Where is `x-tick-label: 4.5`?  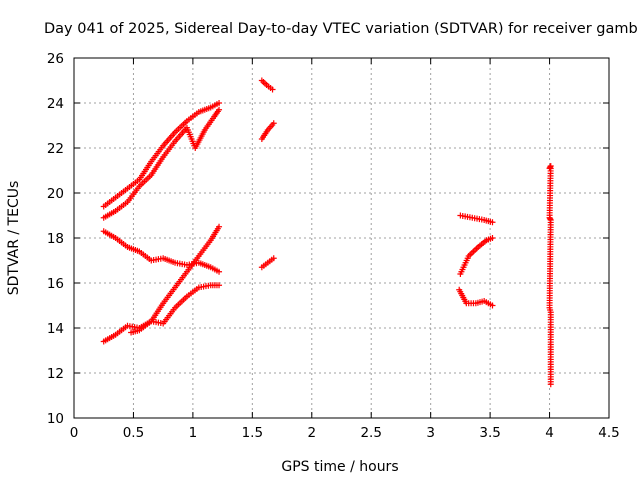 x-tick-label: 4.5 is located at coordinates (608, 433).